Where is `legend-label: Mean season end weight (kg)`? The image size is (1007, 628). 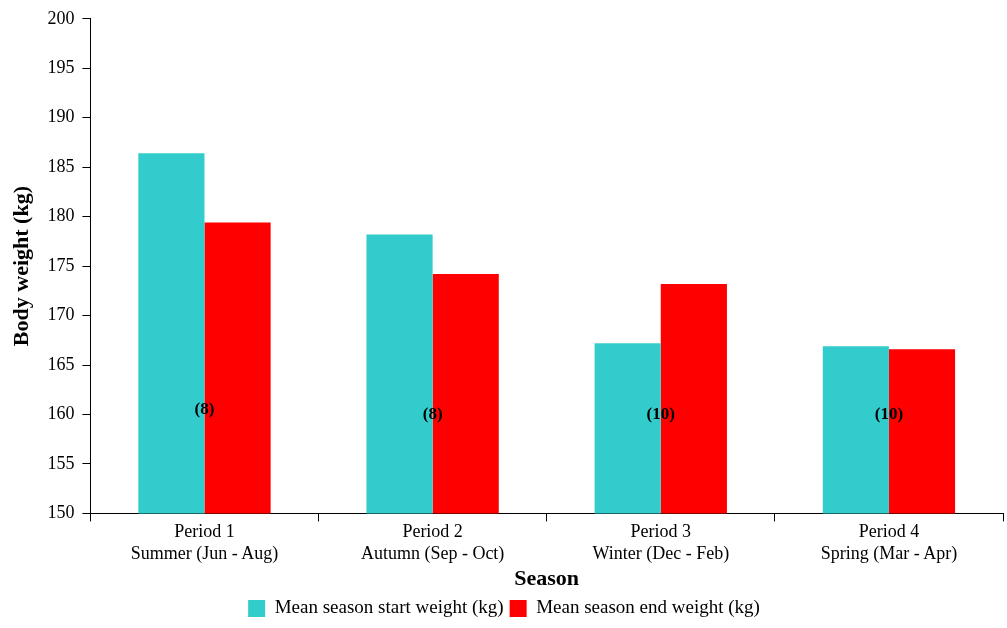 legend-label: Mean season end weight (kg) is located at coordinates (648, 607).